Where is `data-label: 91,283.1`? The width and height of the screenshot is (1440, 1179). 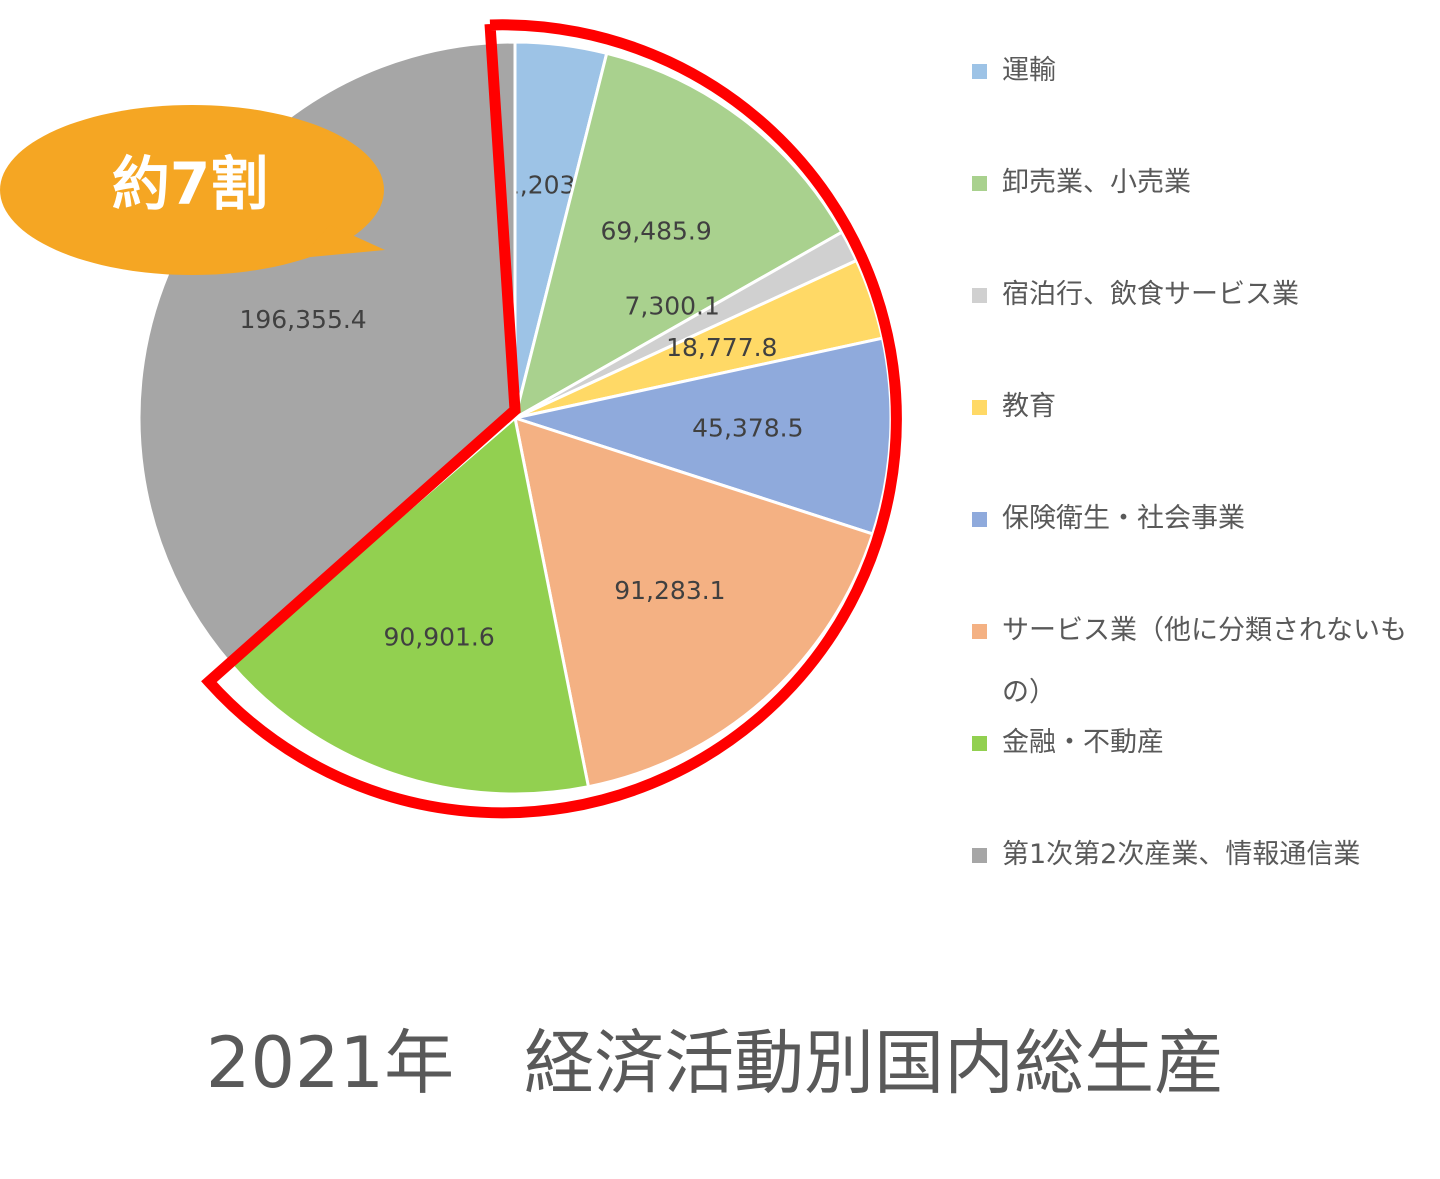
data-label: 91,283.1 is located at coordinates (669, 590).